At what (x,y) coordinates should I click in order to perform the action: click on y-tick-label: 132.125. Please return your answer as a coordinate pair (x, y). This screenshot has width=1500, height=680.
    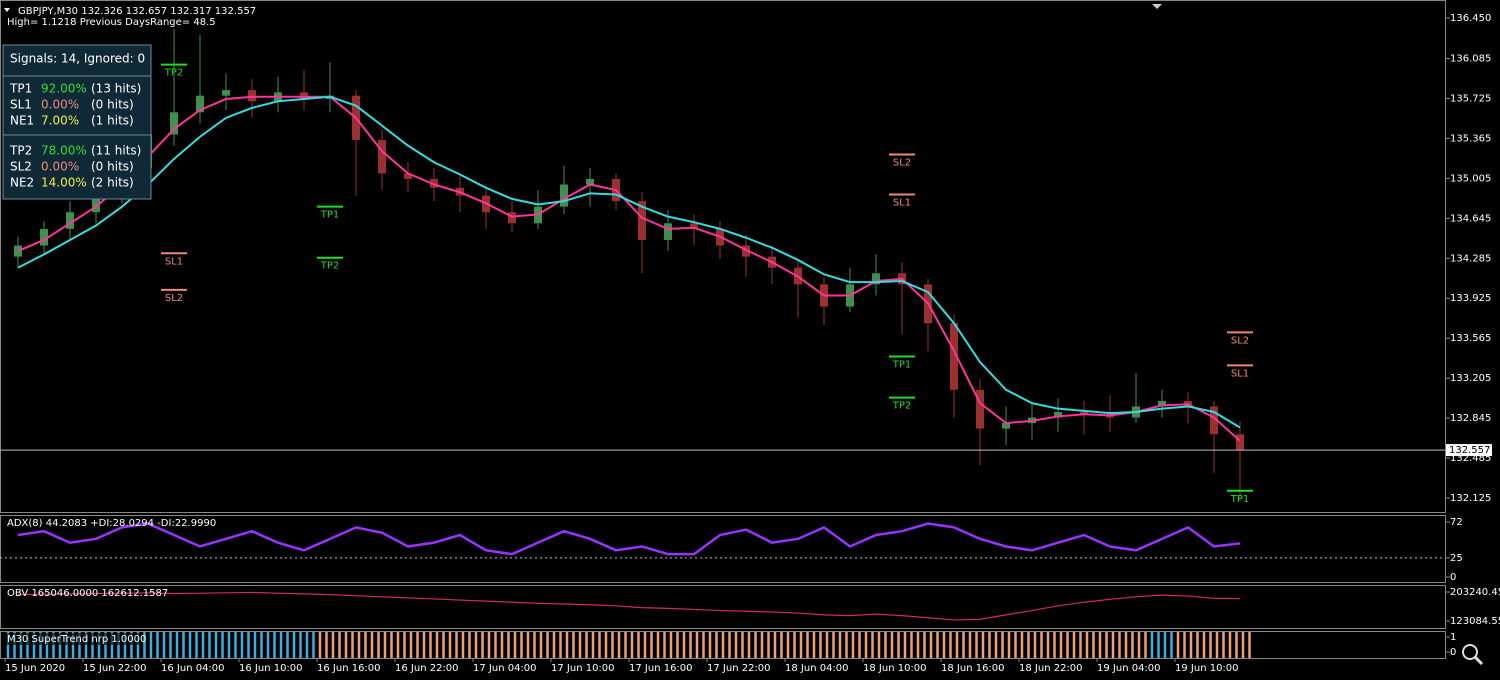
    Looking at the image, I should click on (1470, 498).